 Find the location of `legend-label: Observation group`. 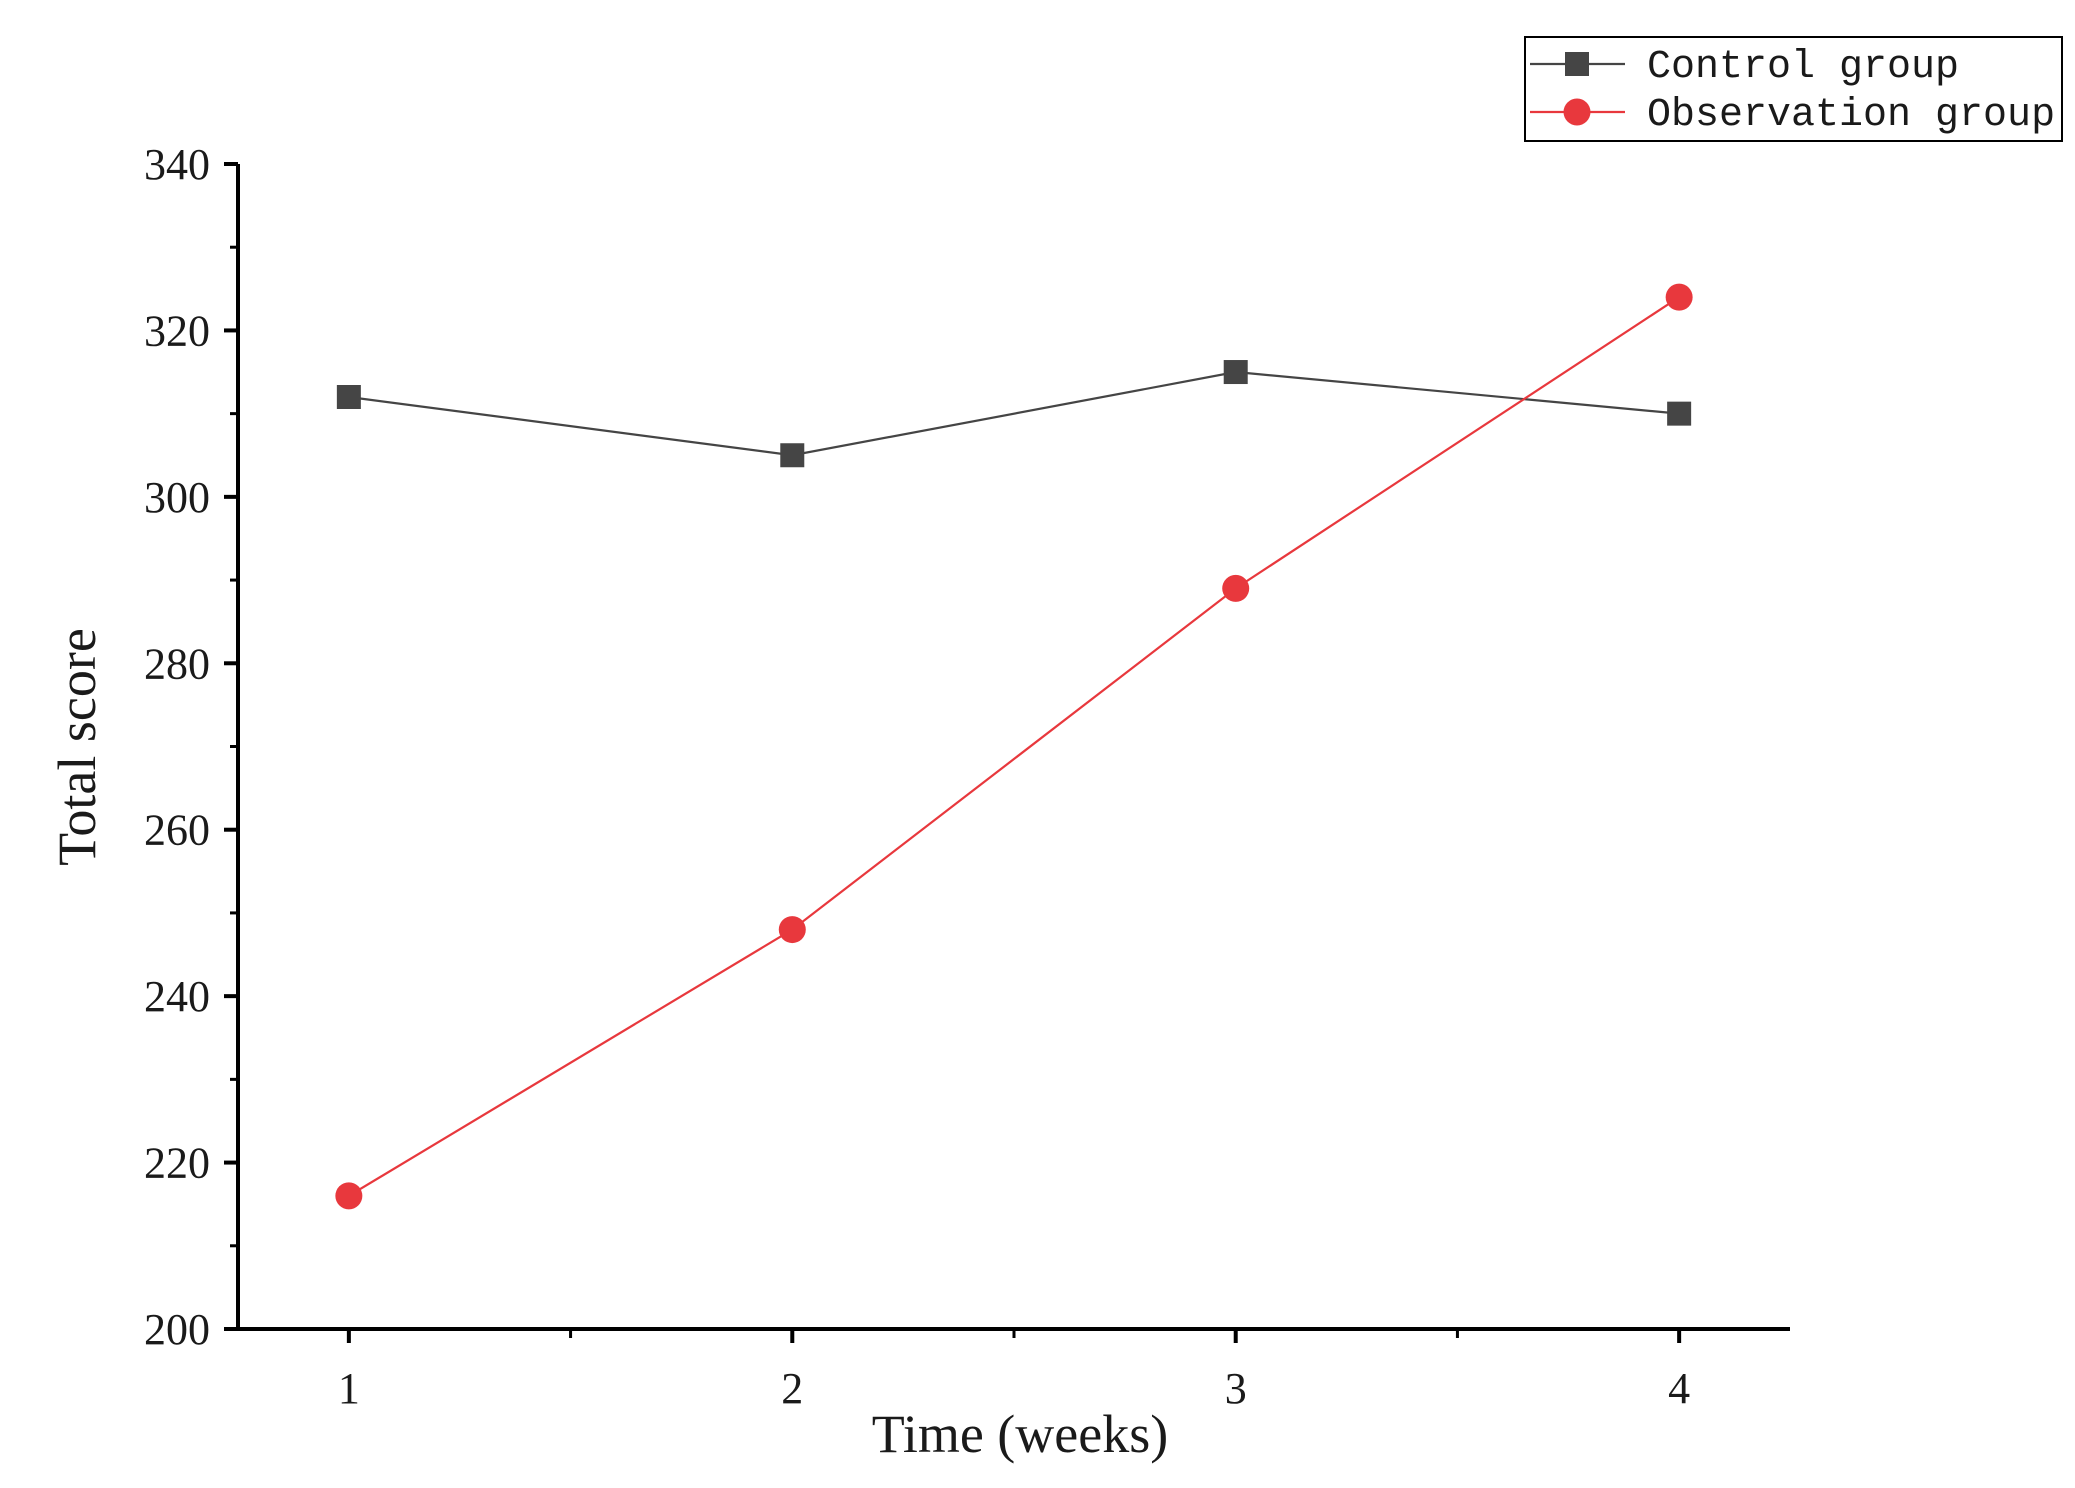

legend-label: Observation group is located at coordinates (1851, 115).